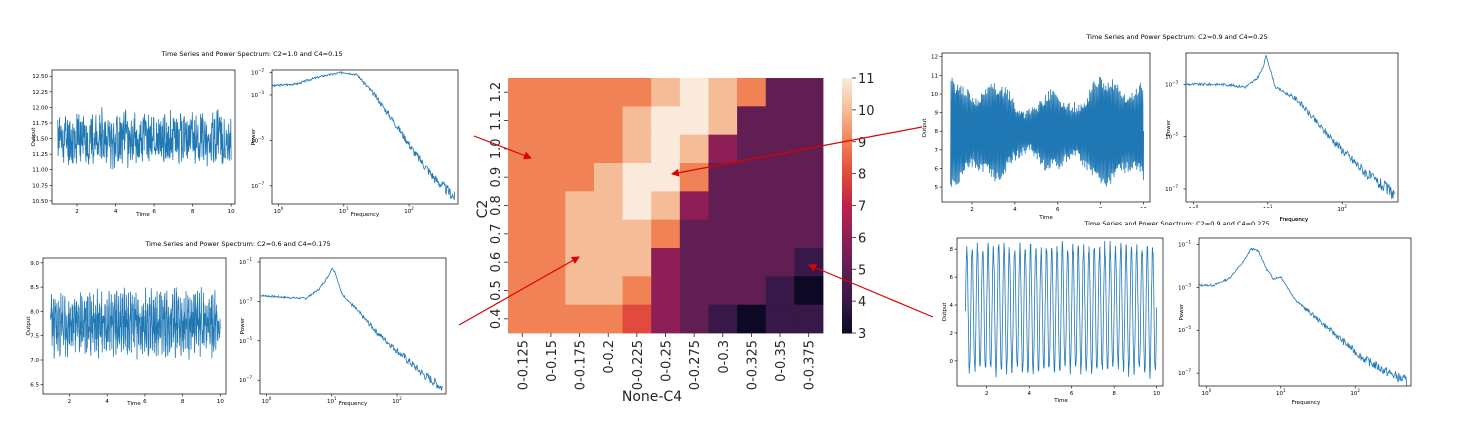 The image size is (1458, 436). I want to click on x-tick-label: 8, so click(1114, 394).